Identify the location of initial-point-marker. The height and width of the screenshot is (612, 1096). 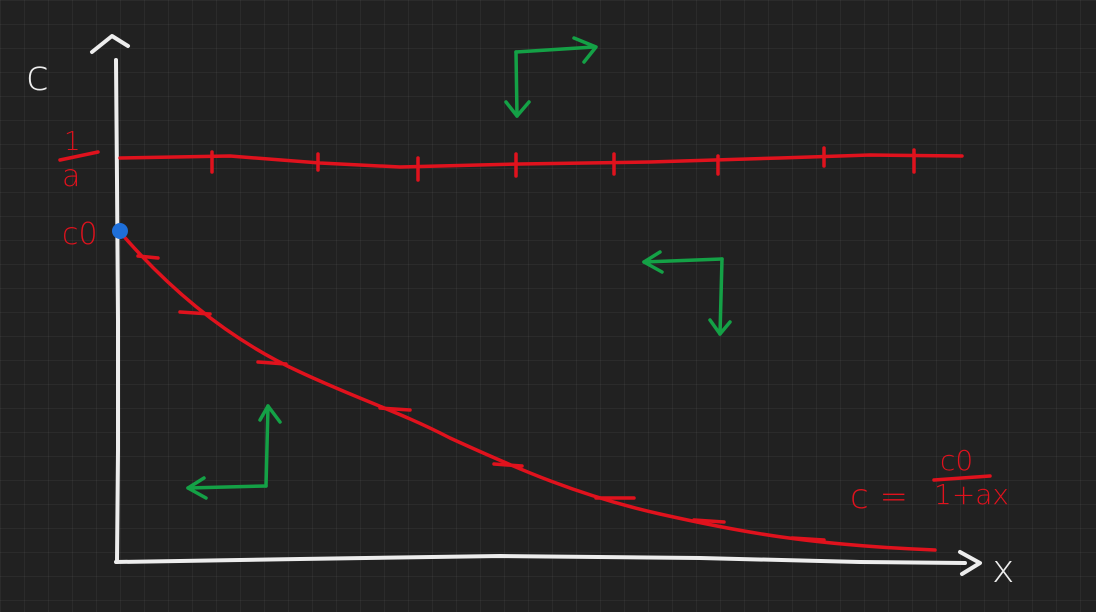
(120, 231).